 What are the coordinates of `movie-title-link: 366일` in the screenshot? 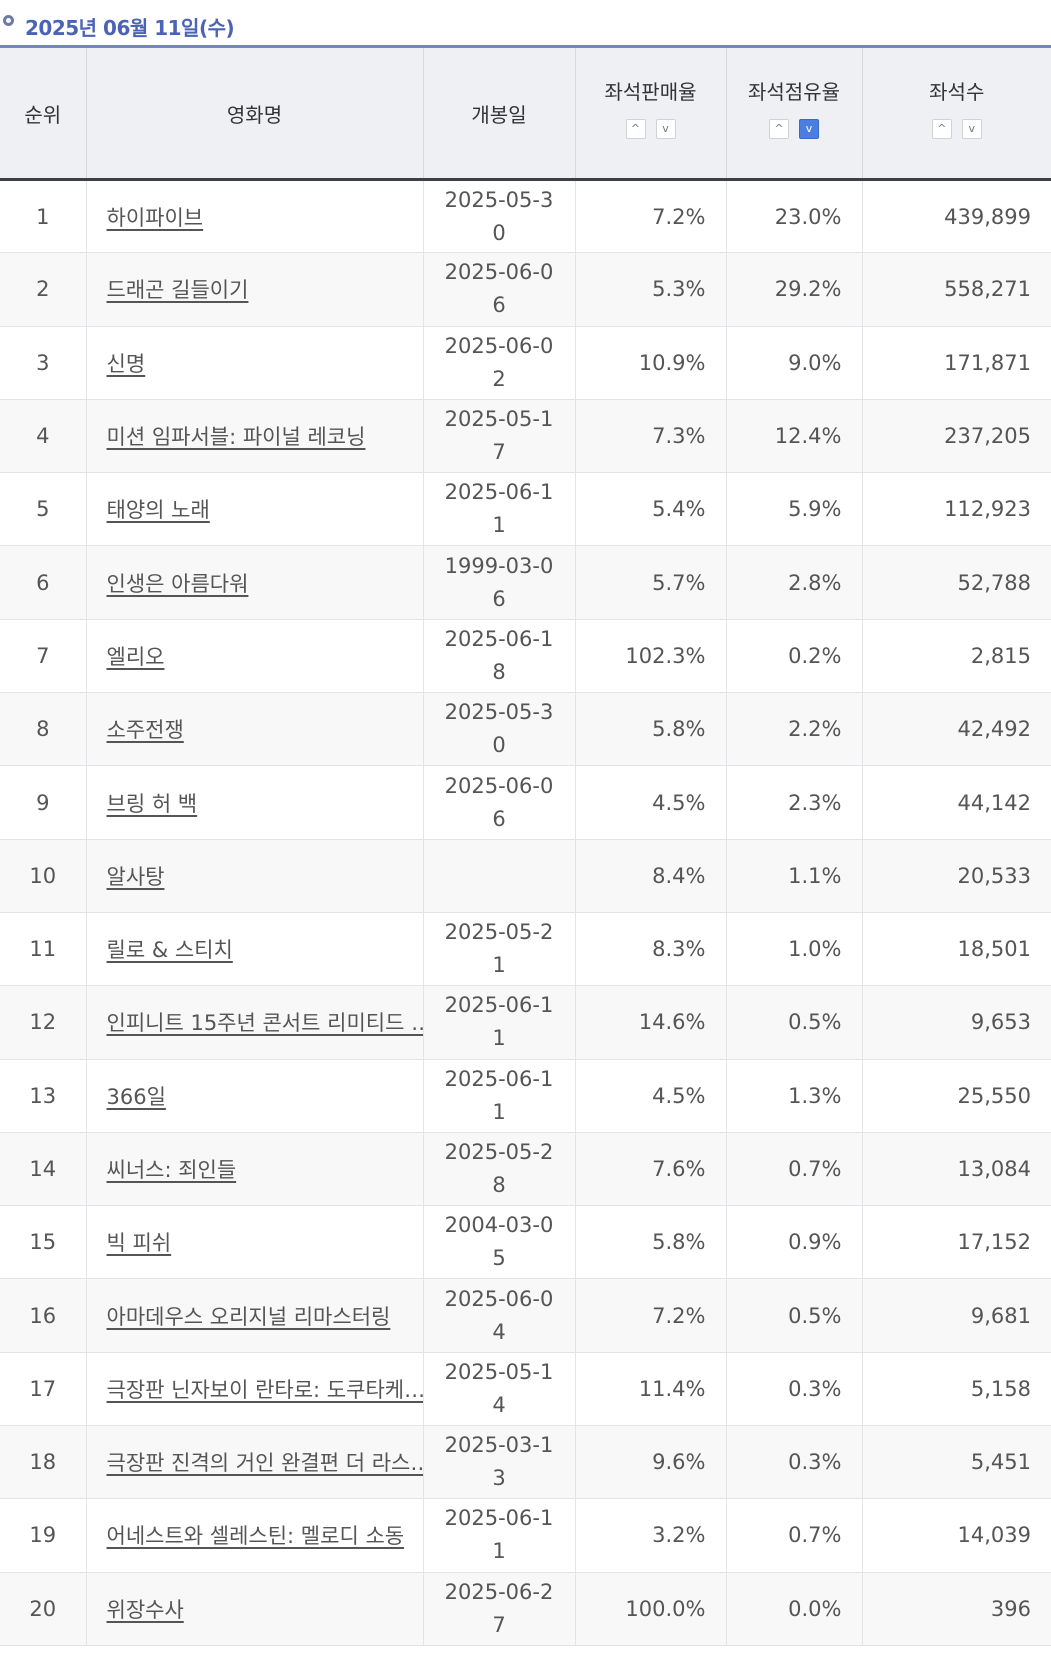 It's located at (136, 1096).